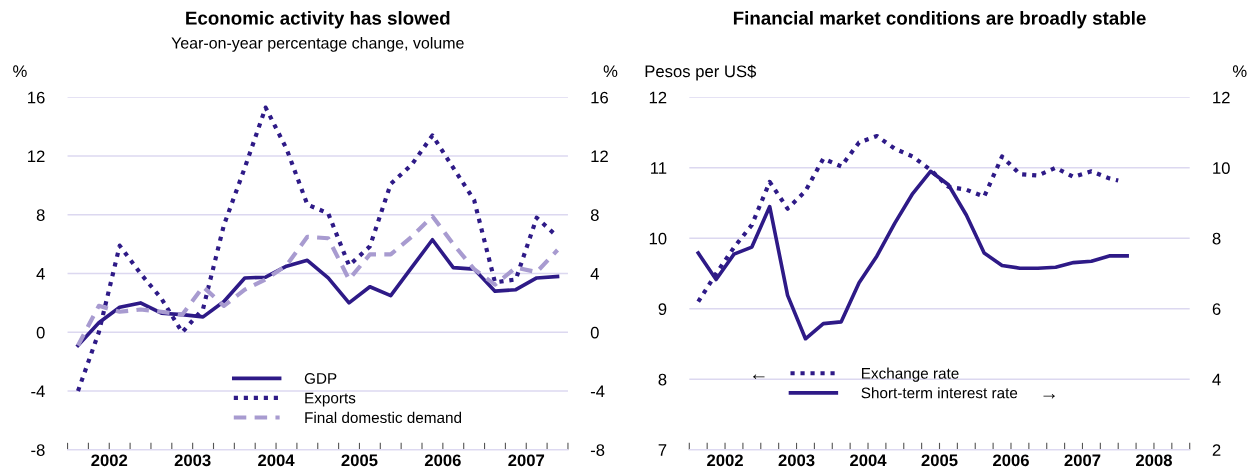  What do you see at coordinates (36, 97) in the screenshot?
I see `y-tick-label: 16` at bounding box center [36, 97].